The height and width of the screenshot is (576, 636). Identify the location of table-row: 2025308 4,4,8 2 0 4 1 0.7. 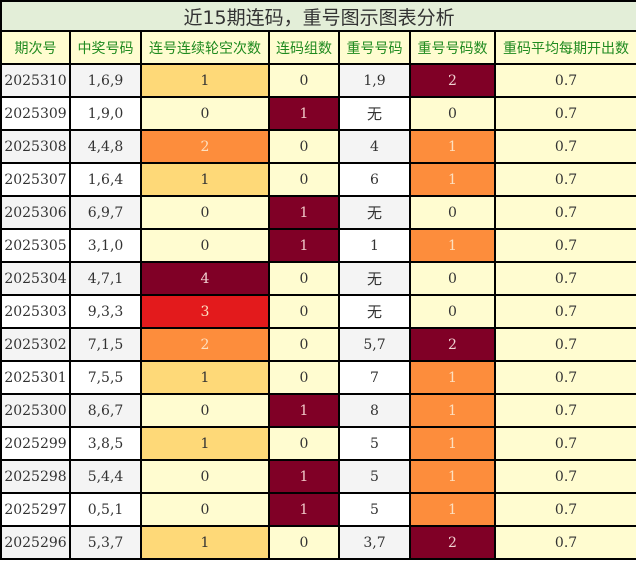
(318, 146).